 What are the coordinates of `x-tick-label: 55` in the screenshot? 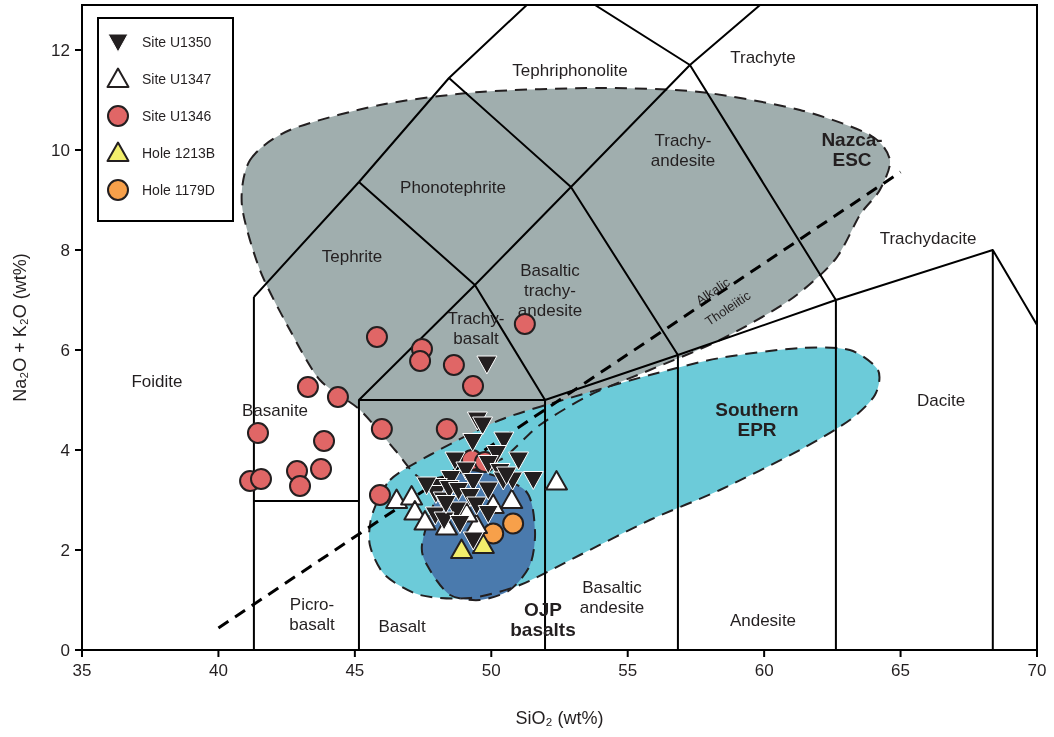 It's located at (628, 670).